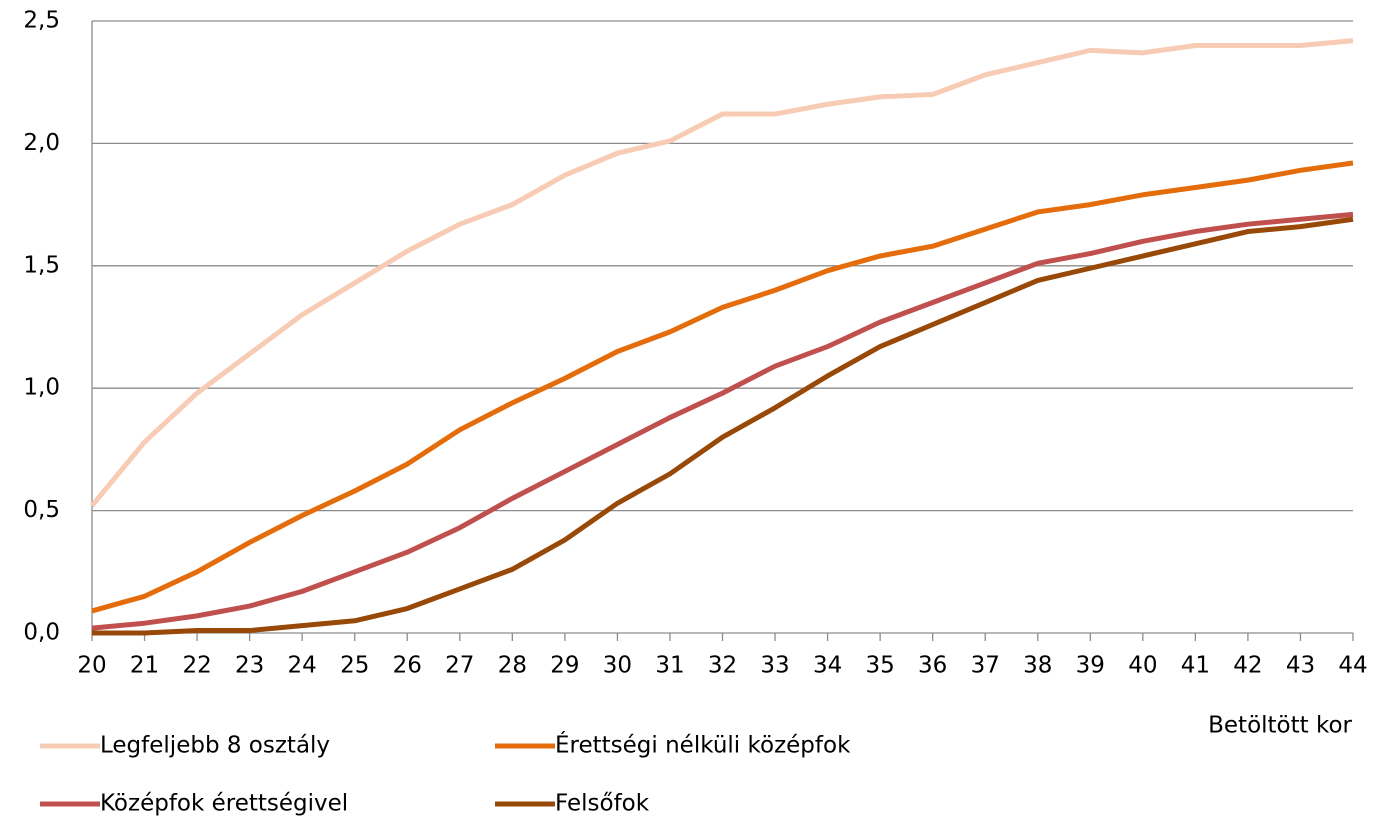  Describe the element at coordinates (41, 143) in the screenshot. I see `y-tick-label: 2,0` at that location.